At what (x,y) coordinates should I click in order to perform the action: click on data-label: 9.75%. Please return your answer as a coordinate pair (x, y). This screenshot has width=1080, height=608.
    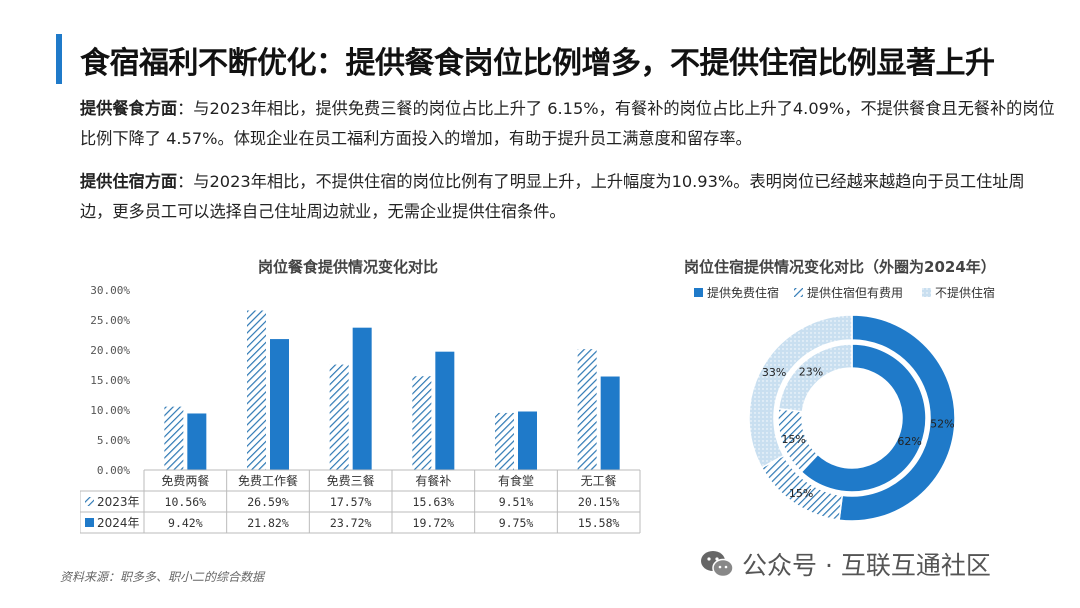
    Looking at the image, I should click on (516, 523).